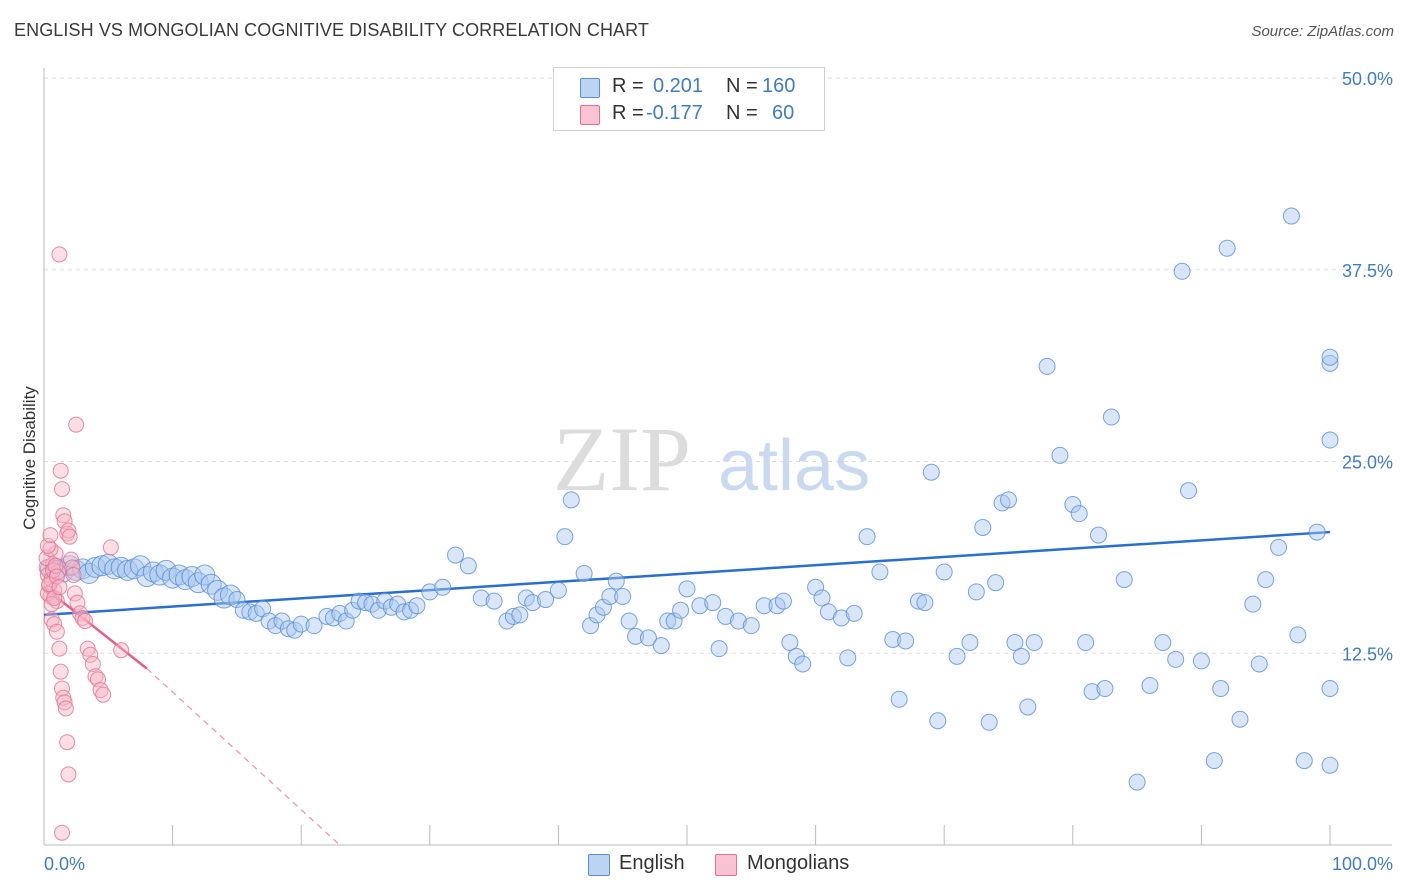  What do you see at coordinates (1362, 864) in the screenshot?
I see `x-tick-label-max: 100.0%` at bounding box center [1362, 864].